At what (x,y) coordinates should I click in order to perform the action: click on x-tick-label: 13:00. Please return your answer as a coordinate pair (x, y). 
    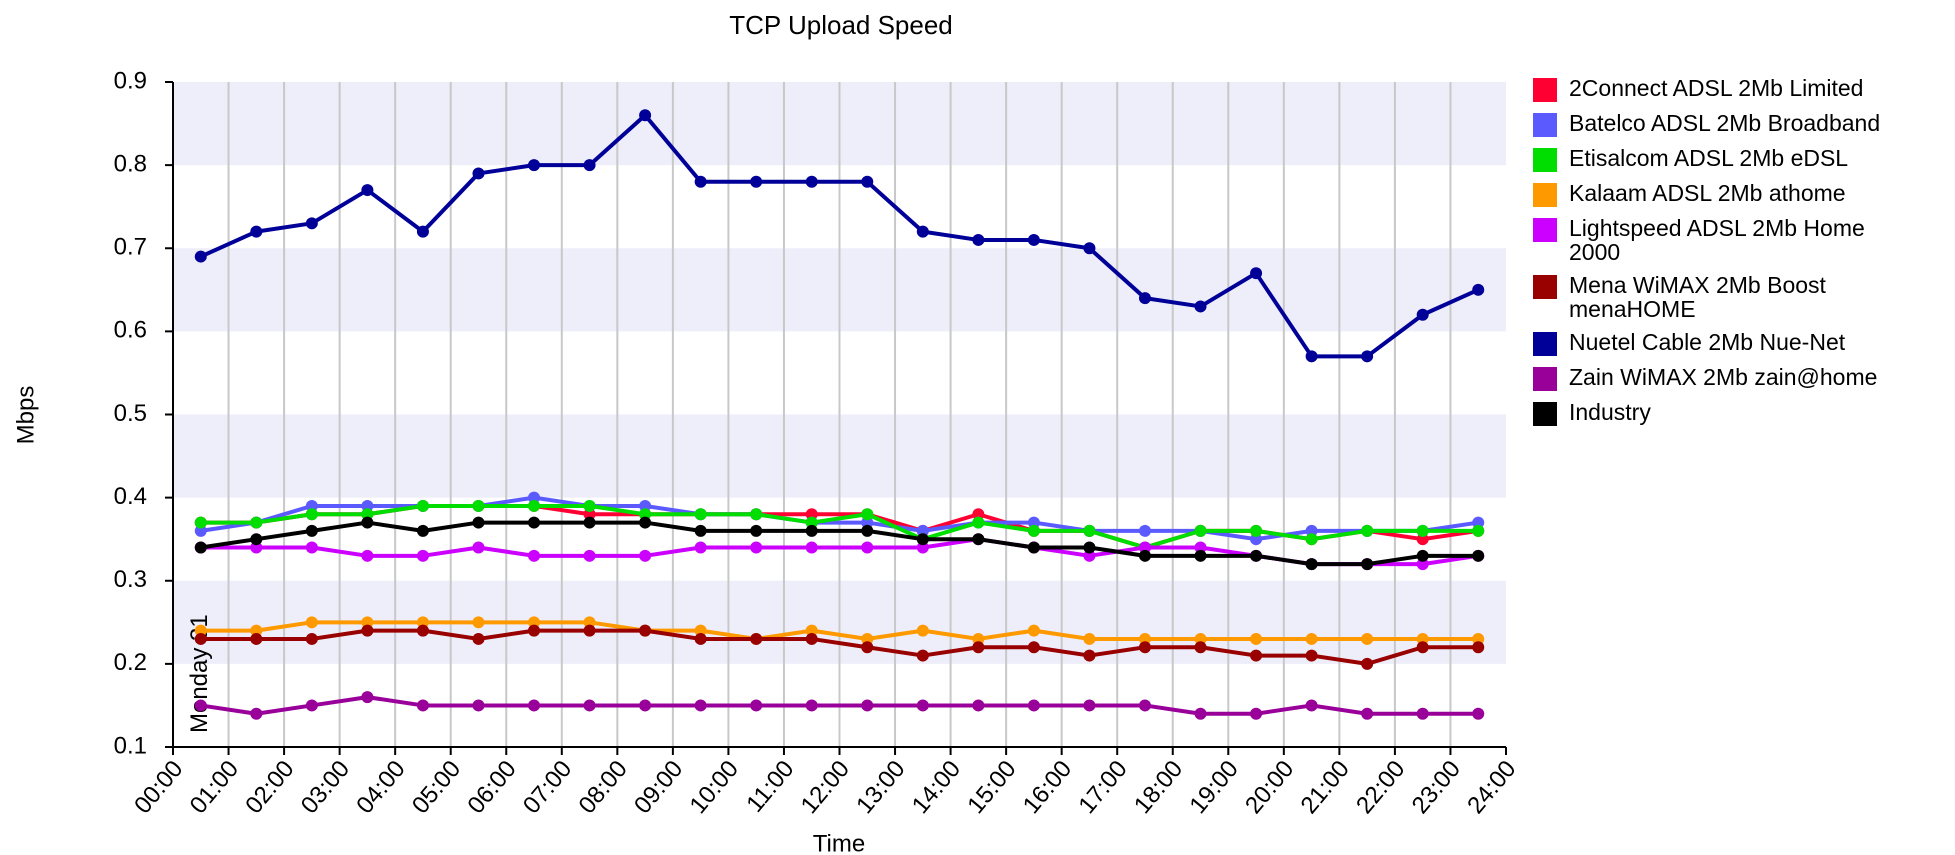
    Looking at the image, I should click on (880, 787).